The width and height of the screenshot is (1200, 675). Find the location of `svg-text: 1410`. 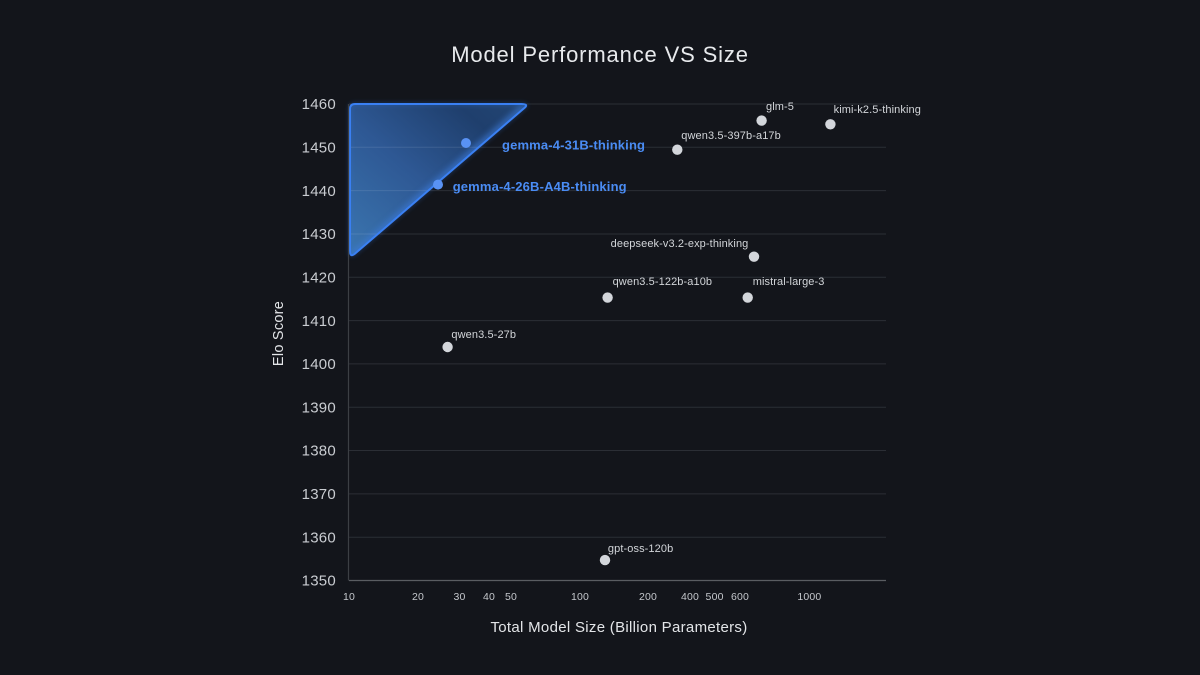

svg-text: 1410 is located at coordinates (319, 321).